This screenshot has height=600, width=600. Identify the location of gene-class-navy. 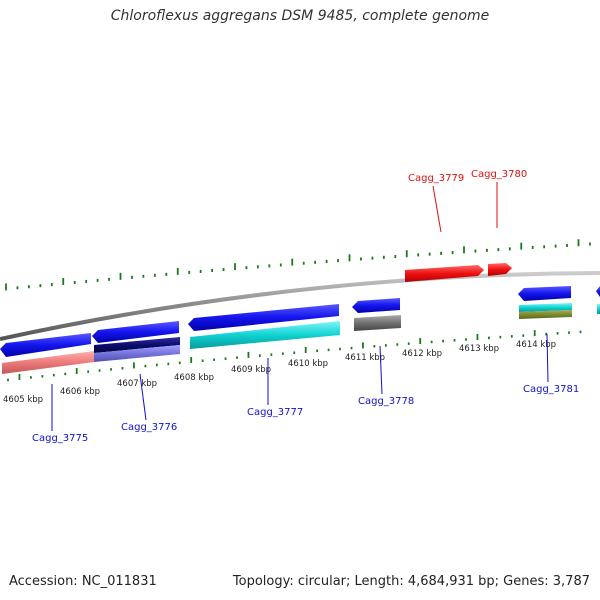
(137, 345).